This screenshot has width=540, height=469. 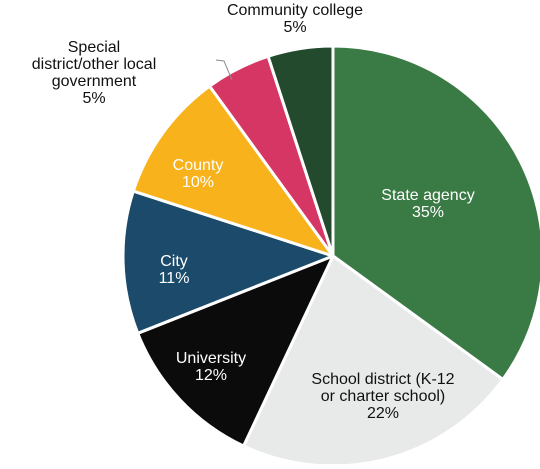 What do you see at coordinates (94, 64) in the screenshot?
I see `pie-category-label: district/other local` at bounding box center [94, 64].